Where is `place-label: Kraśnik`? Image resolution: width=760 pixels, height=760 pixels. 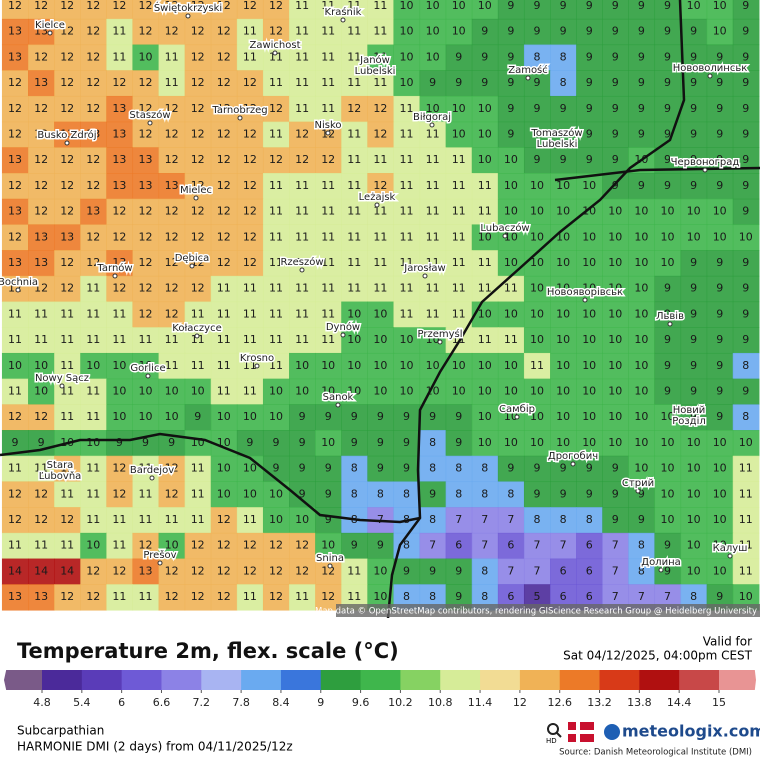 place-label: Kraśnik is located at coordinates (343, 12).